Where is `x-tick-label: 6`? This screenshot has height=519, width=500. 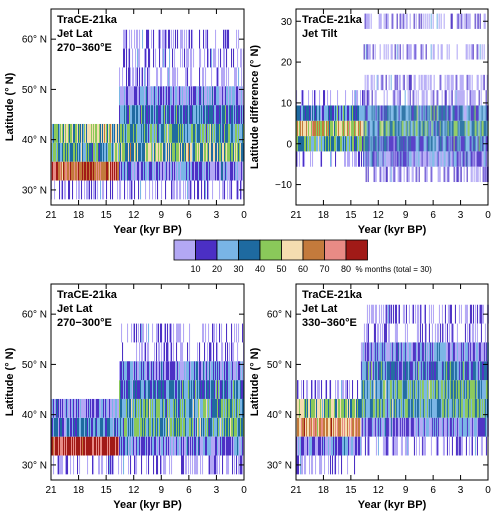 x-tick-label: 6 is located at coordinates (433, 215).